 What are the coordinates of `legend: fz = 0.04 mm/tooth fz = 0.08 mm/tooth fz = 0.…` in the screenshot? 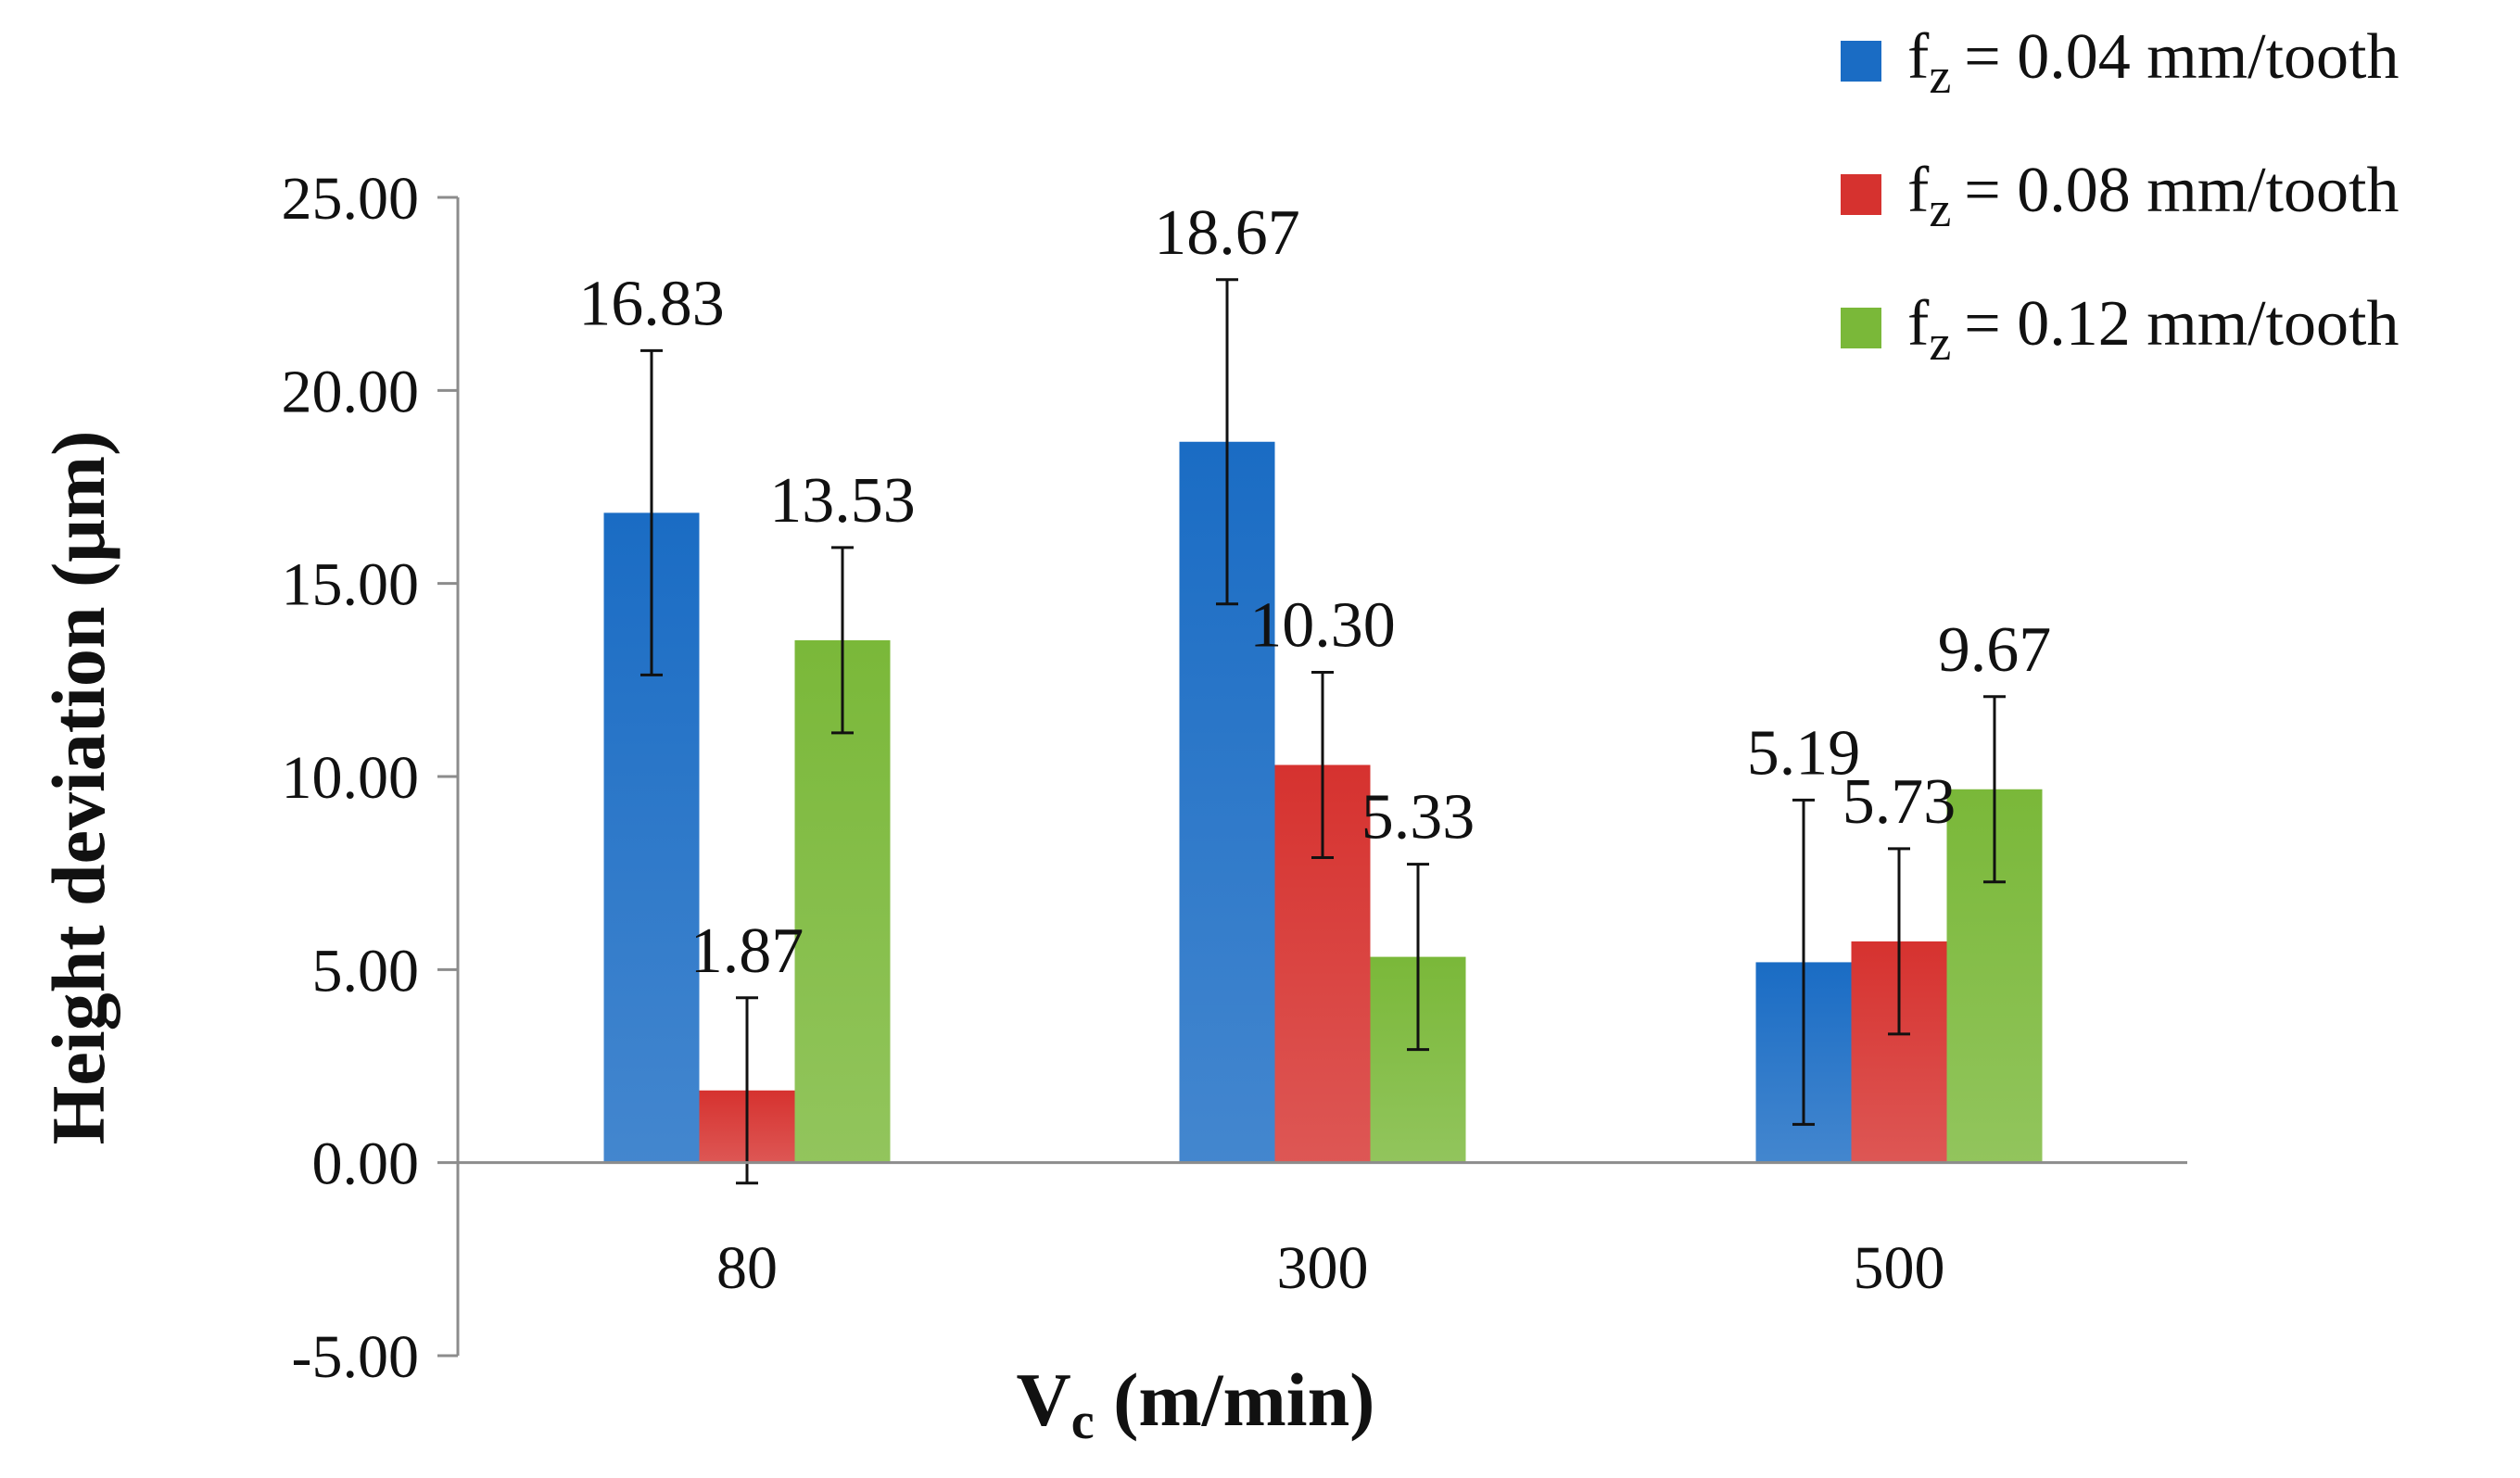 It's located at (2120, 196).